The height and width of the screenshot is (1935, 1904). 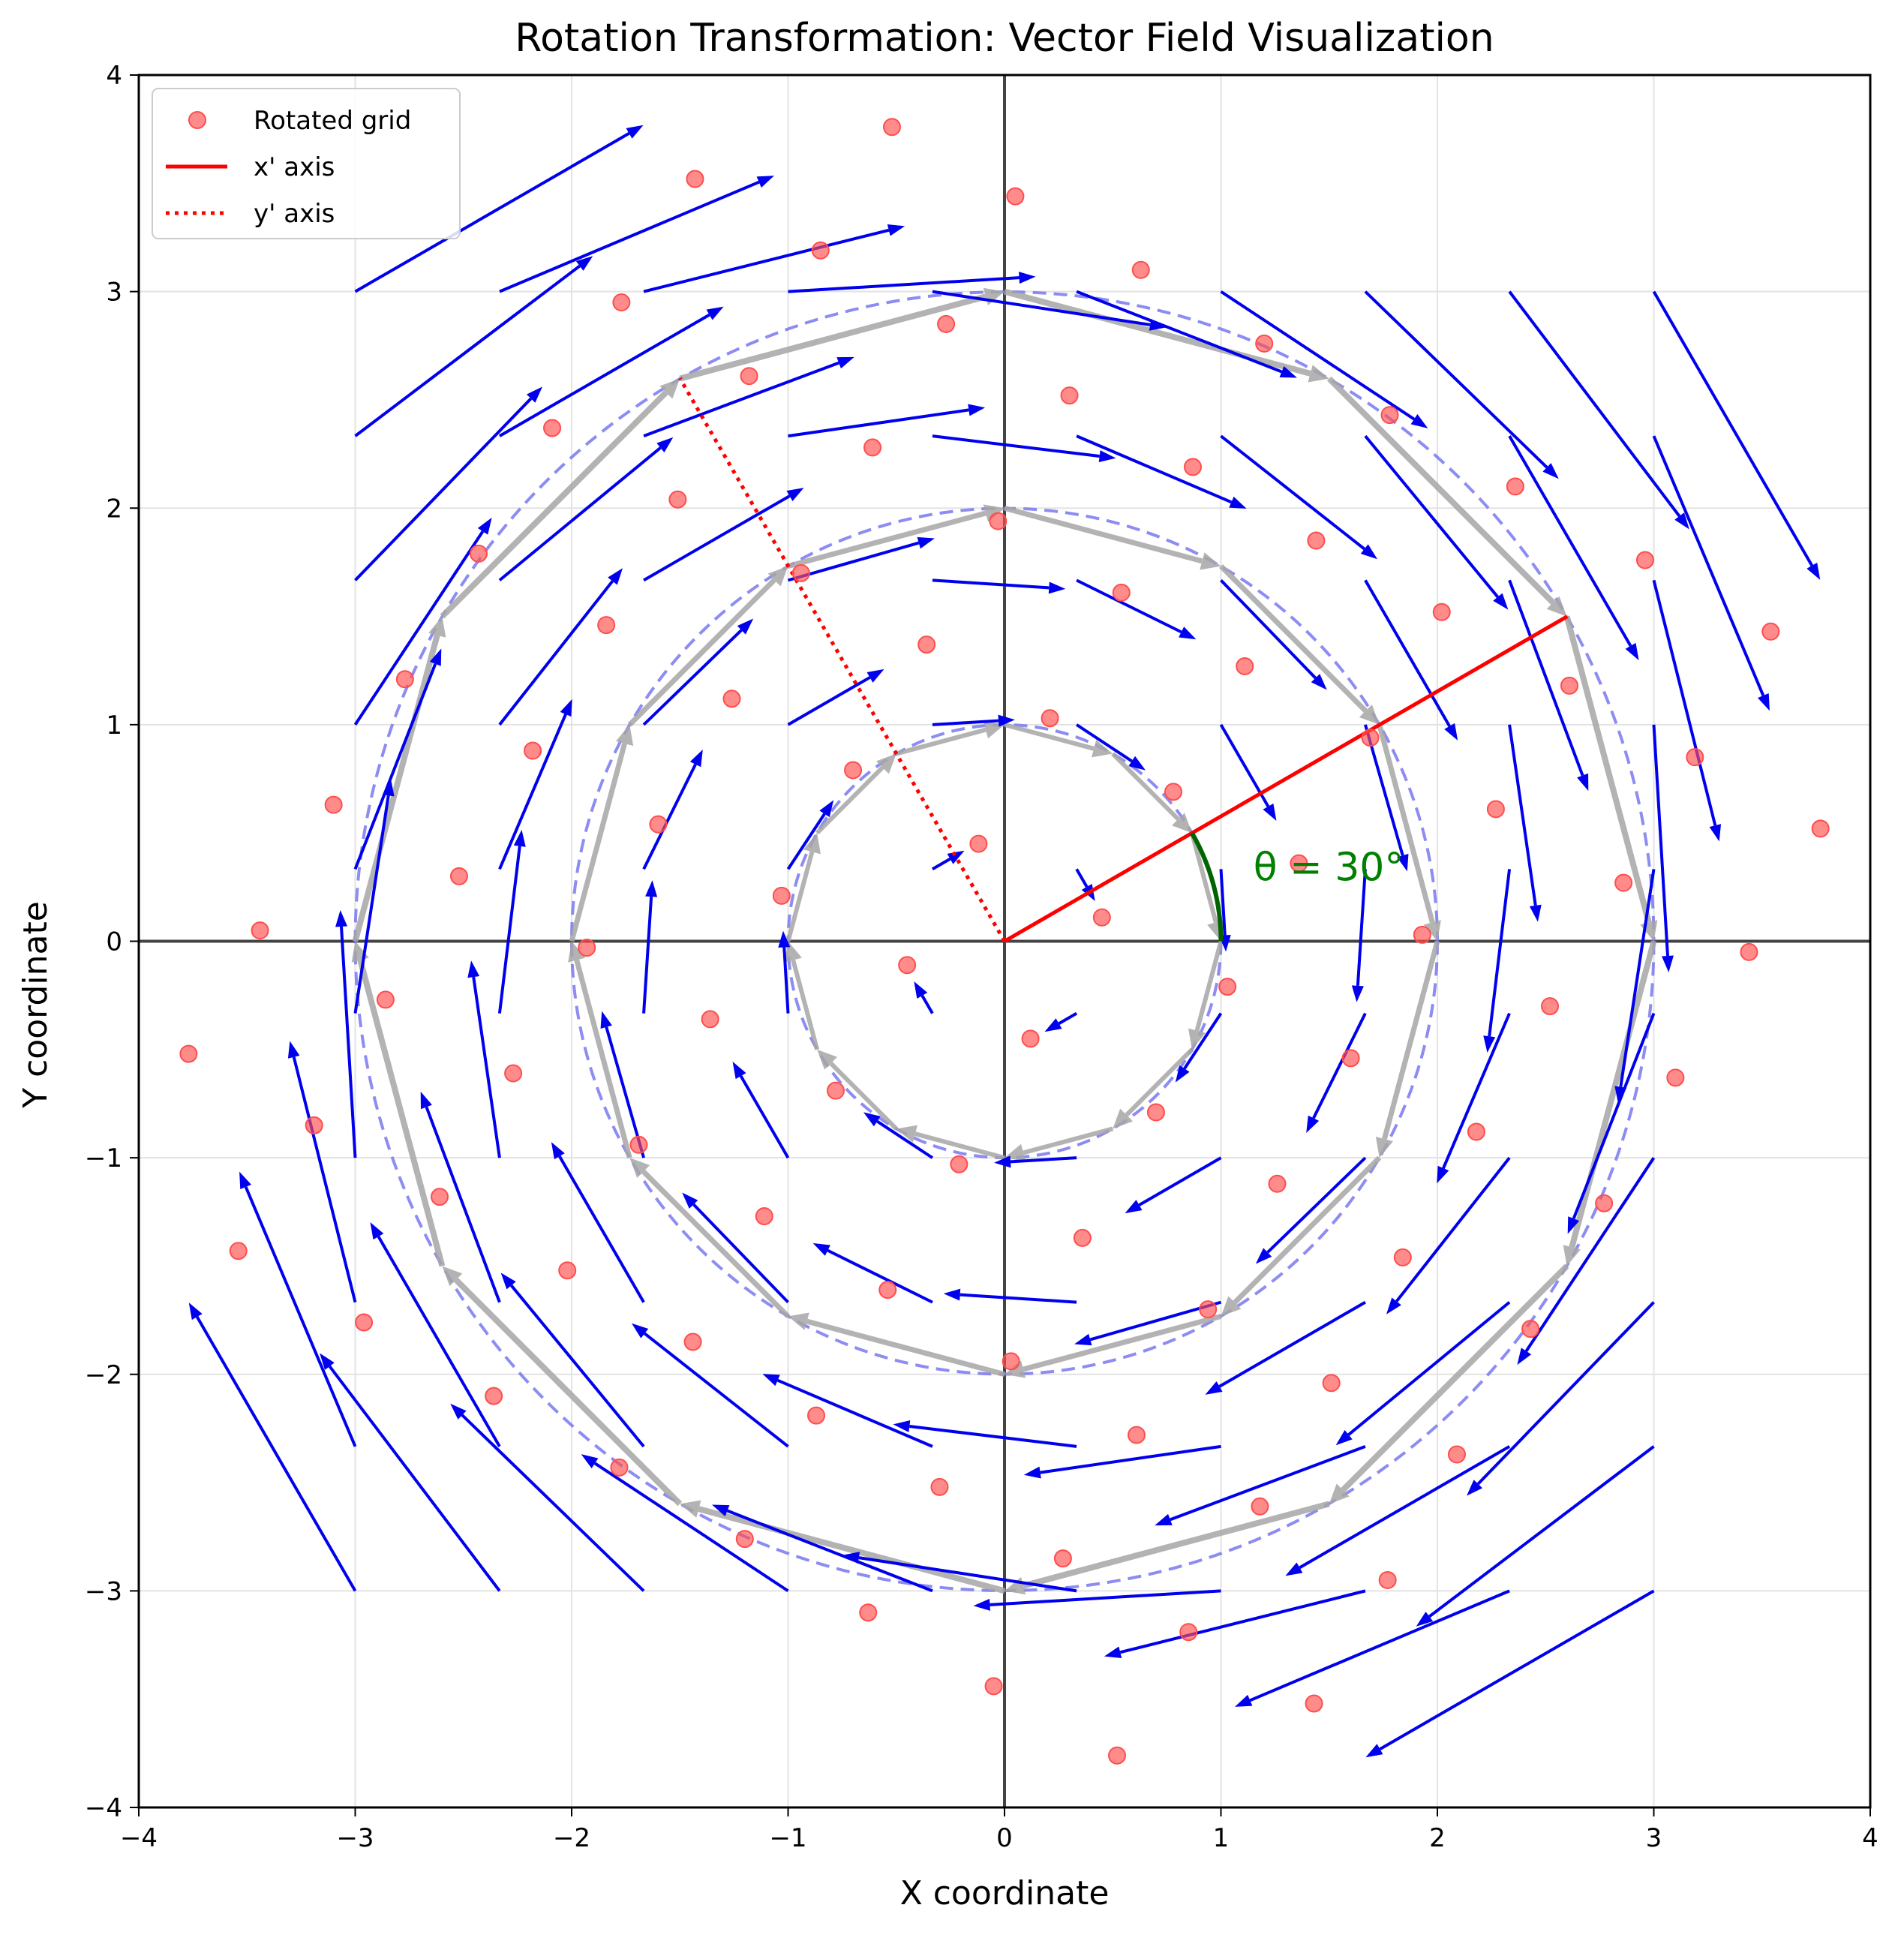 What do you see at coordinates (103, 1808) in the screenshot?
I see `y-tick-label: −4` at bounding box center [103, 1808].